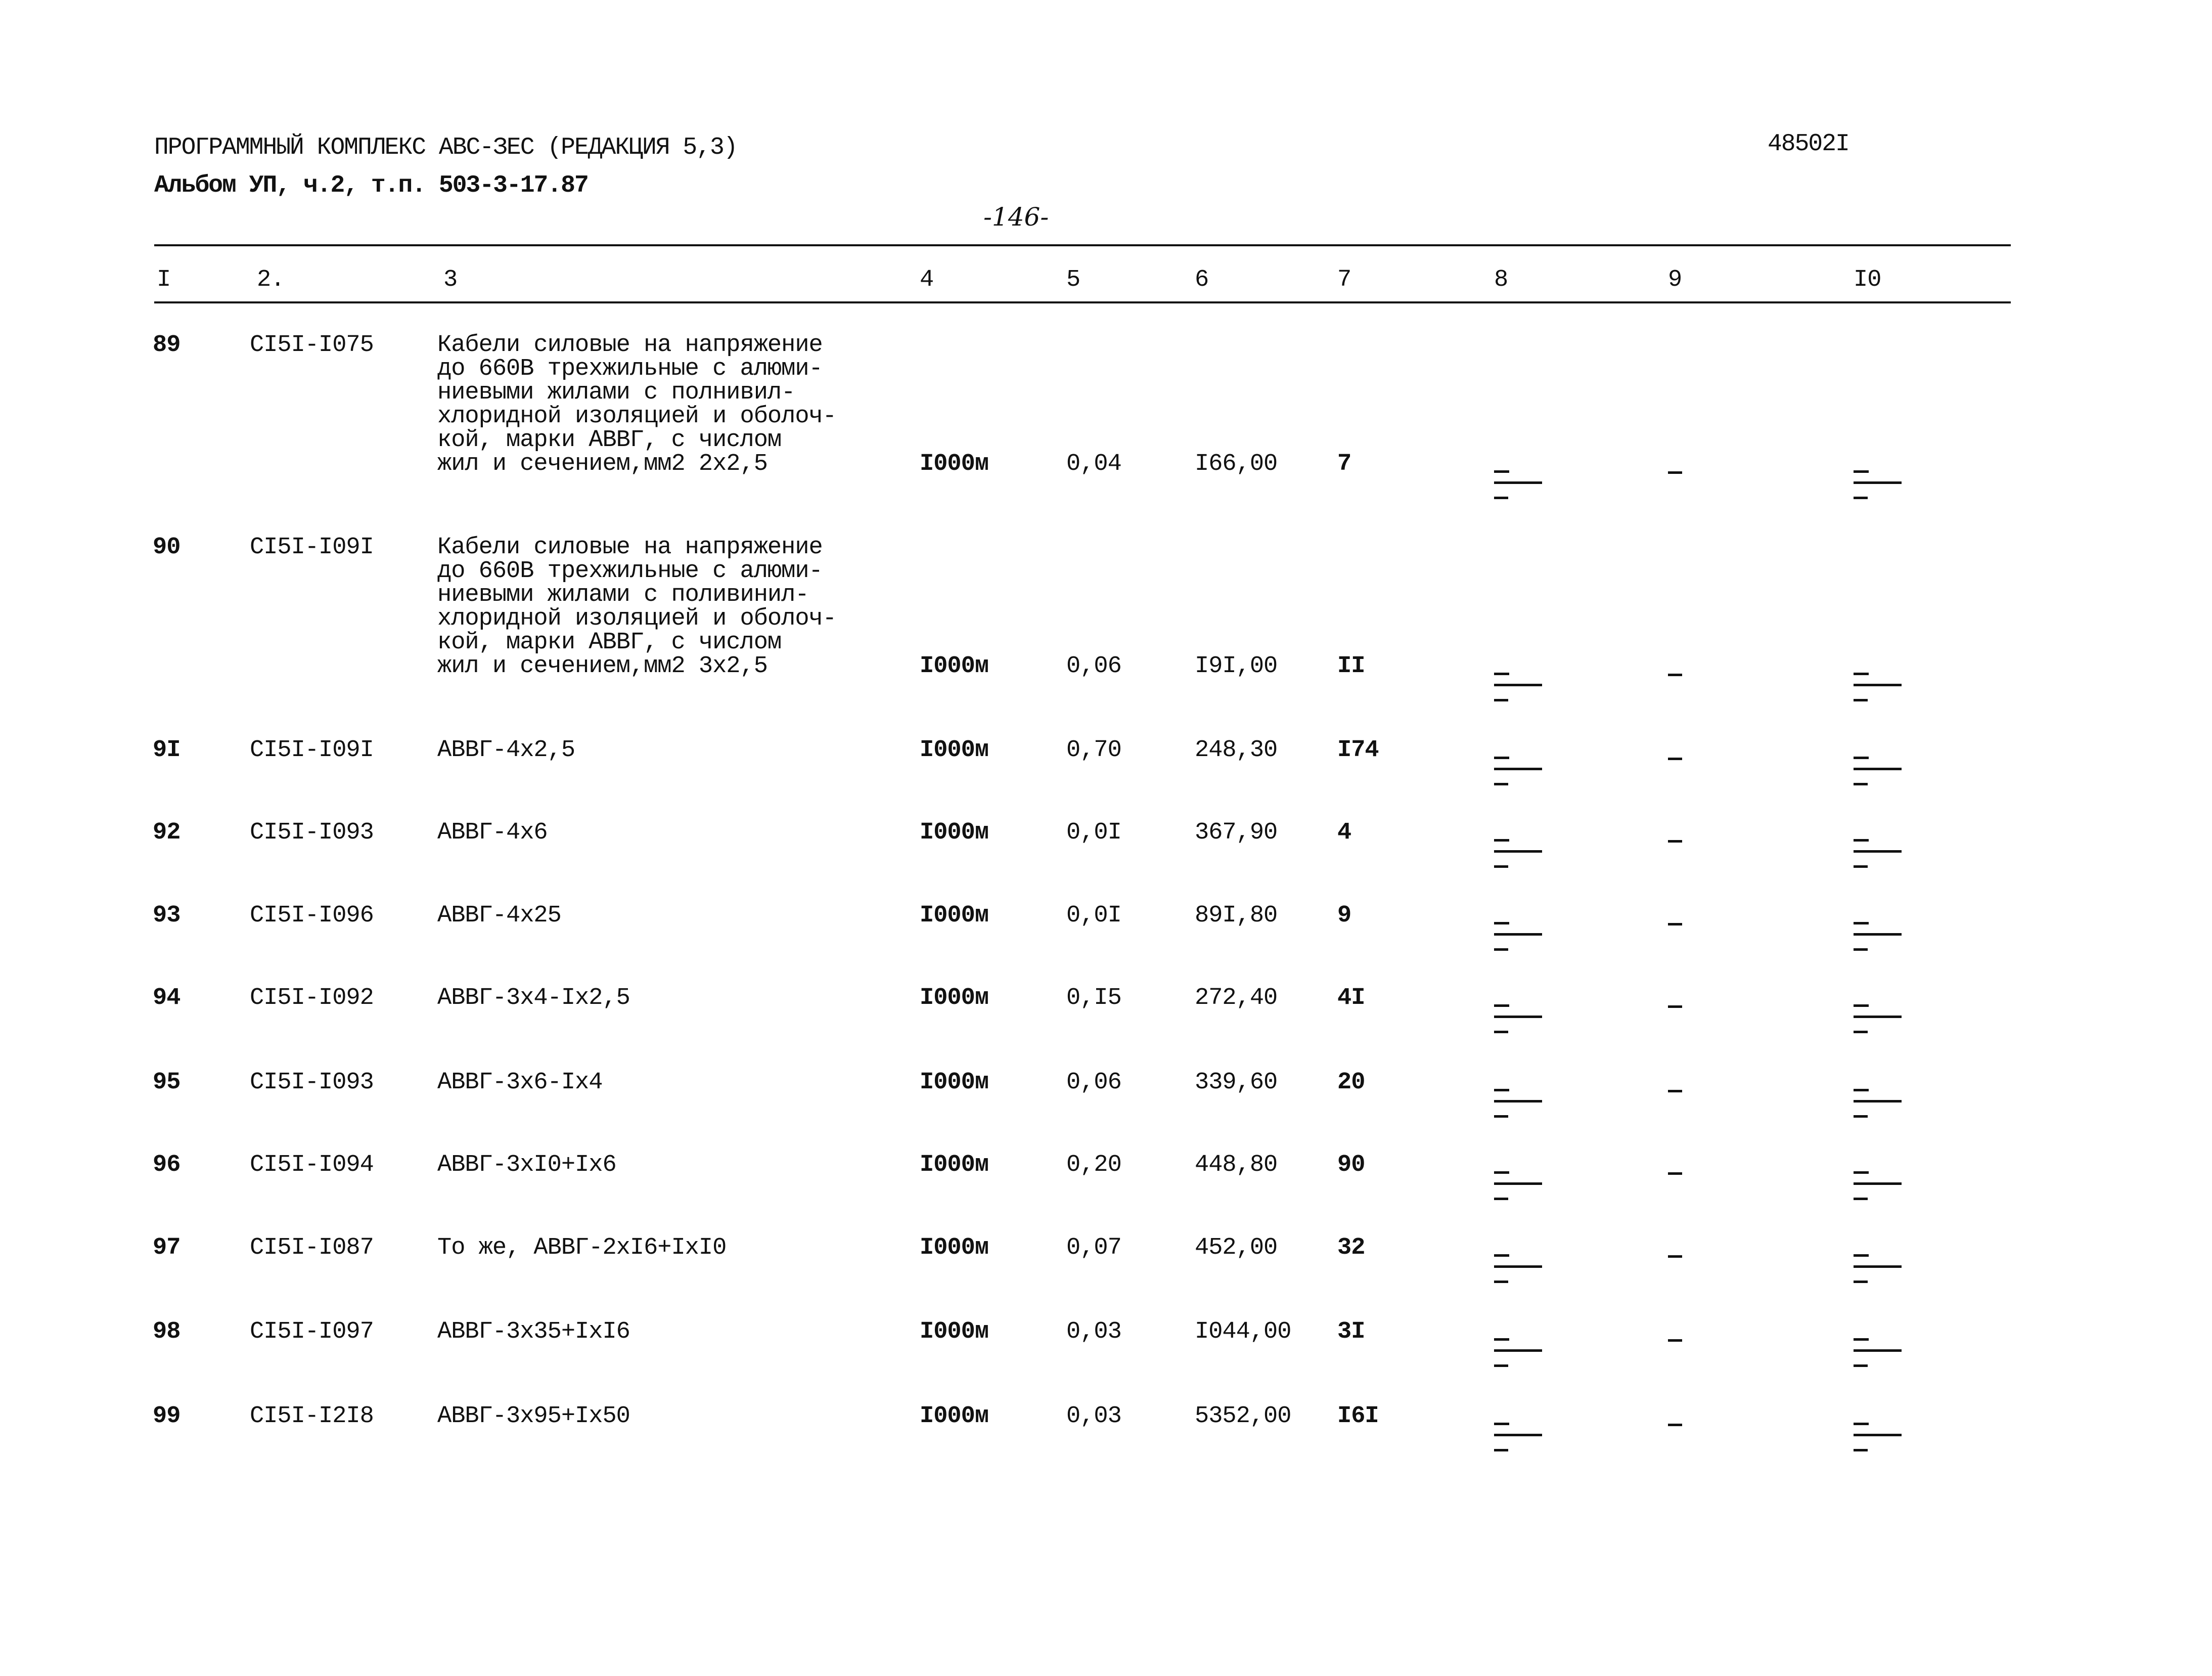 This screenshot has height=1676, width=2212. I want to click on column-header-8: 8, so click(1501, 280).